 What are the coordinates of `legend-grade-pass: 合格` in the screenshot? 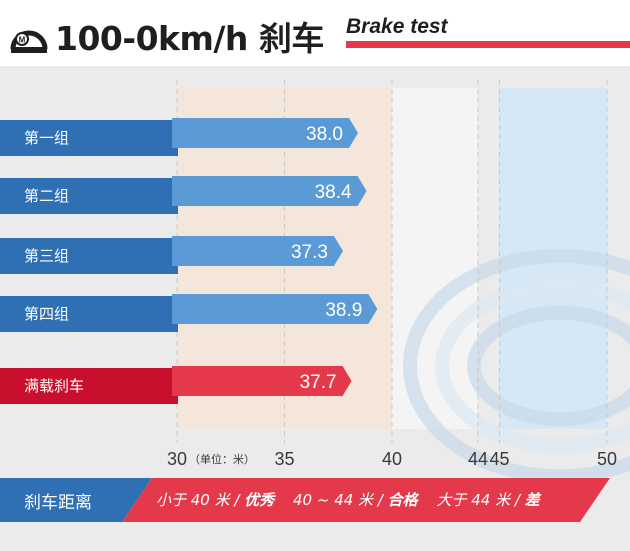 It's located at (402, 500).